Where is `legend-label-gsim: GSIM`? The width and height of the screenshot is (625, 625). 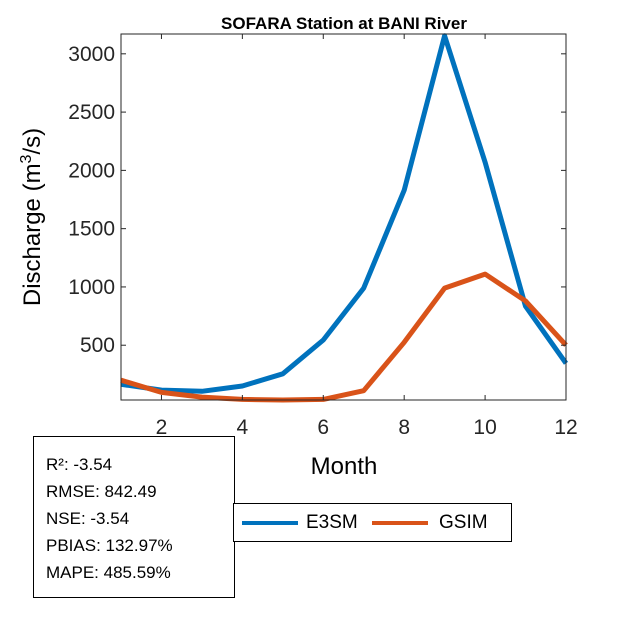 legend-label-gsim: GSIM is located at coordinates (463, 522).